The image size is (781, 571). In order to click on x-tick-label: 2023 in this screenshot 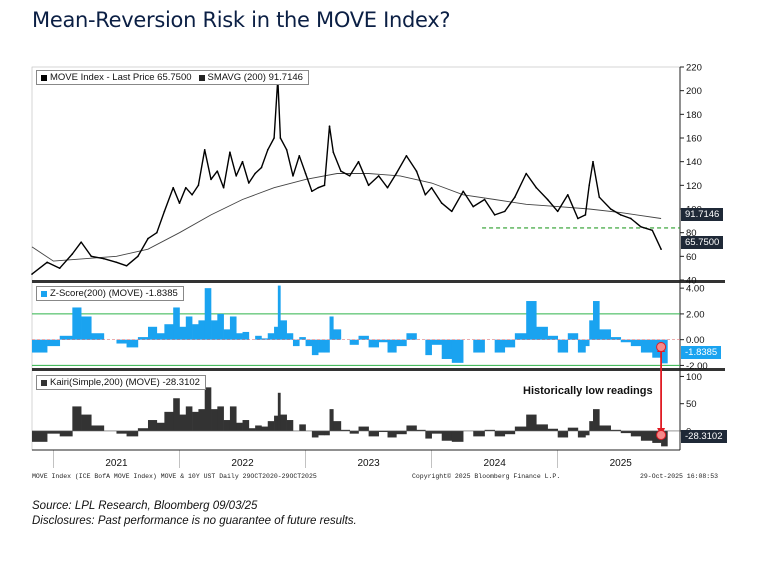, I will do `click(368, 463)`.